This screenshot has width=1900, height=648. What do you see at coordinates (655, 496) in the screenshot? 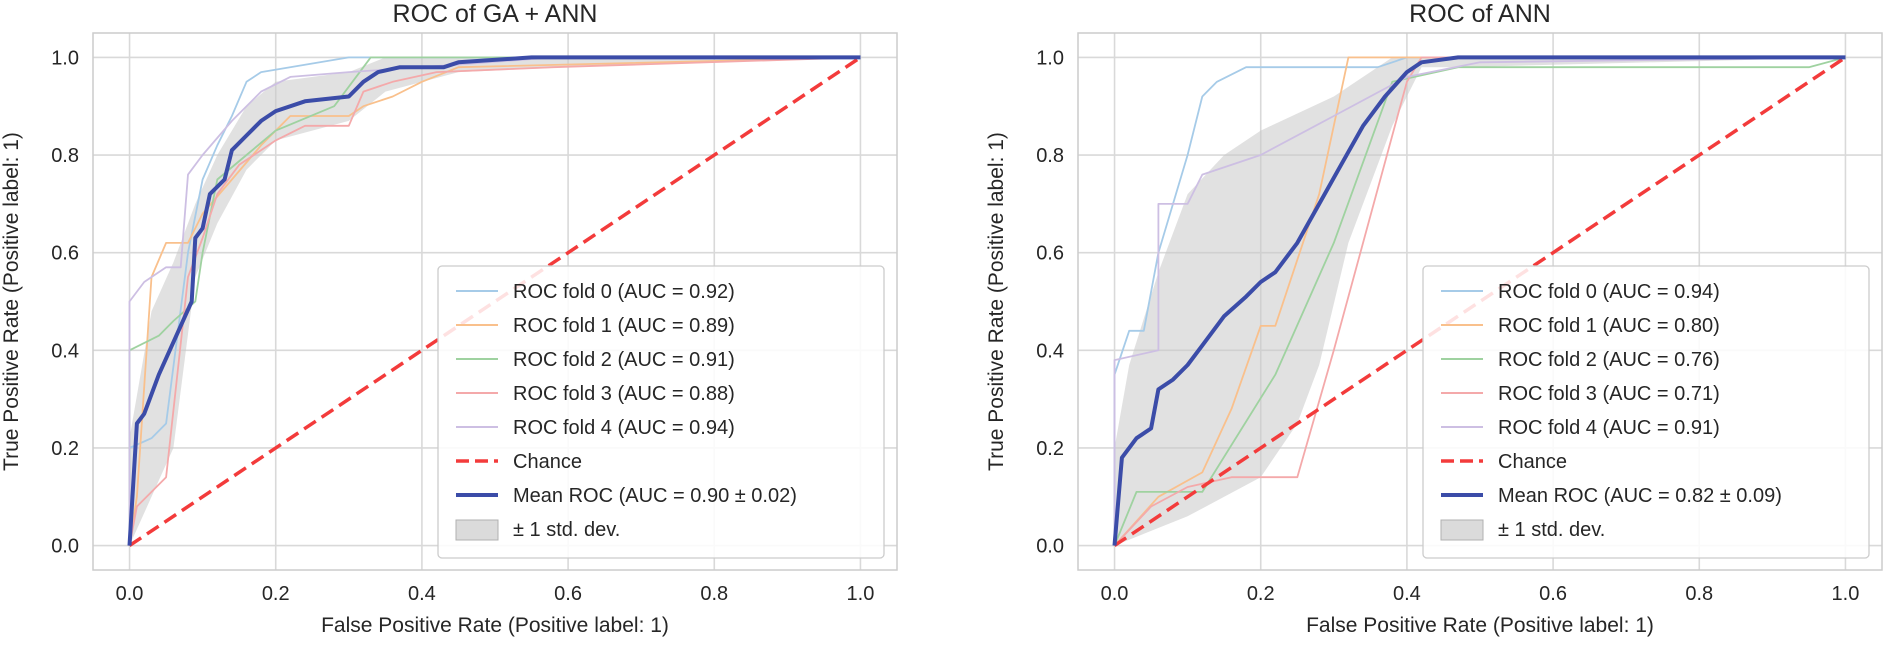
I see `legend-label: Mean ROC (AUC = 0.90 ± 0.02)` at bounding box center [655, 496].